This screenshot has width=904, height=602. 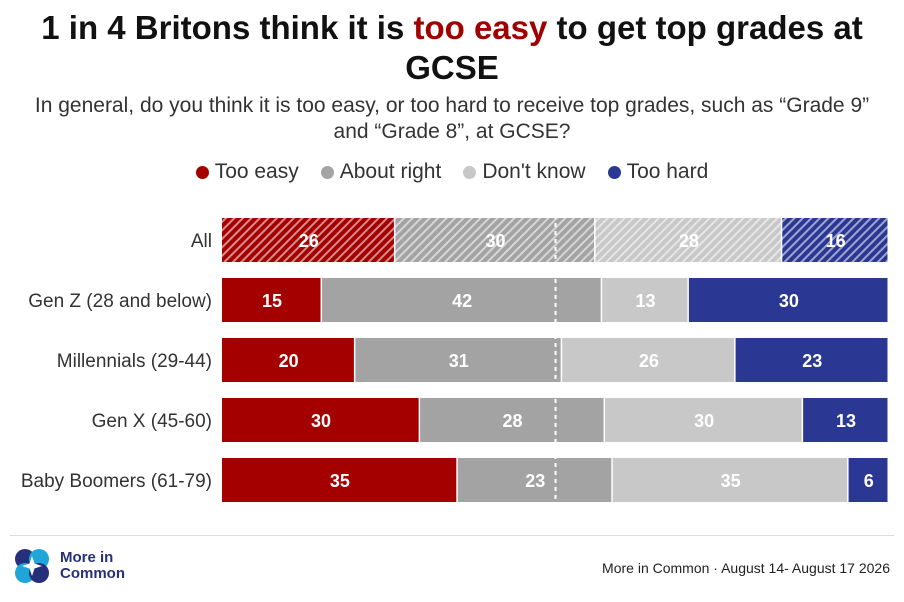 I want to click on category-label: Baby Boomers (61-79), so click(x=116, y=481).